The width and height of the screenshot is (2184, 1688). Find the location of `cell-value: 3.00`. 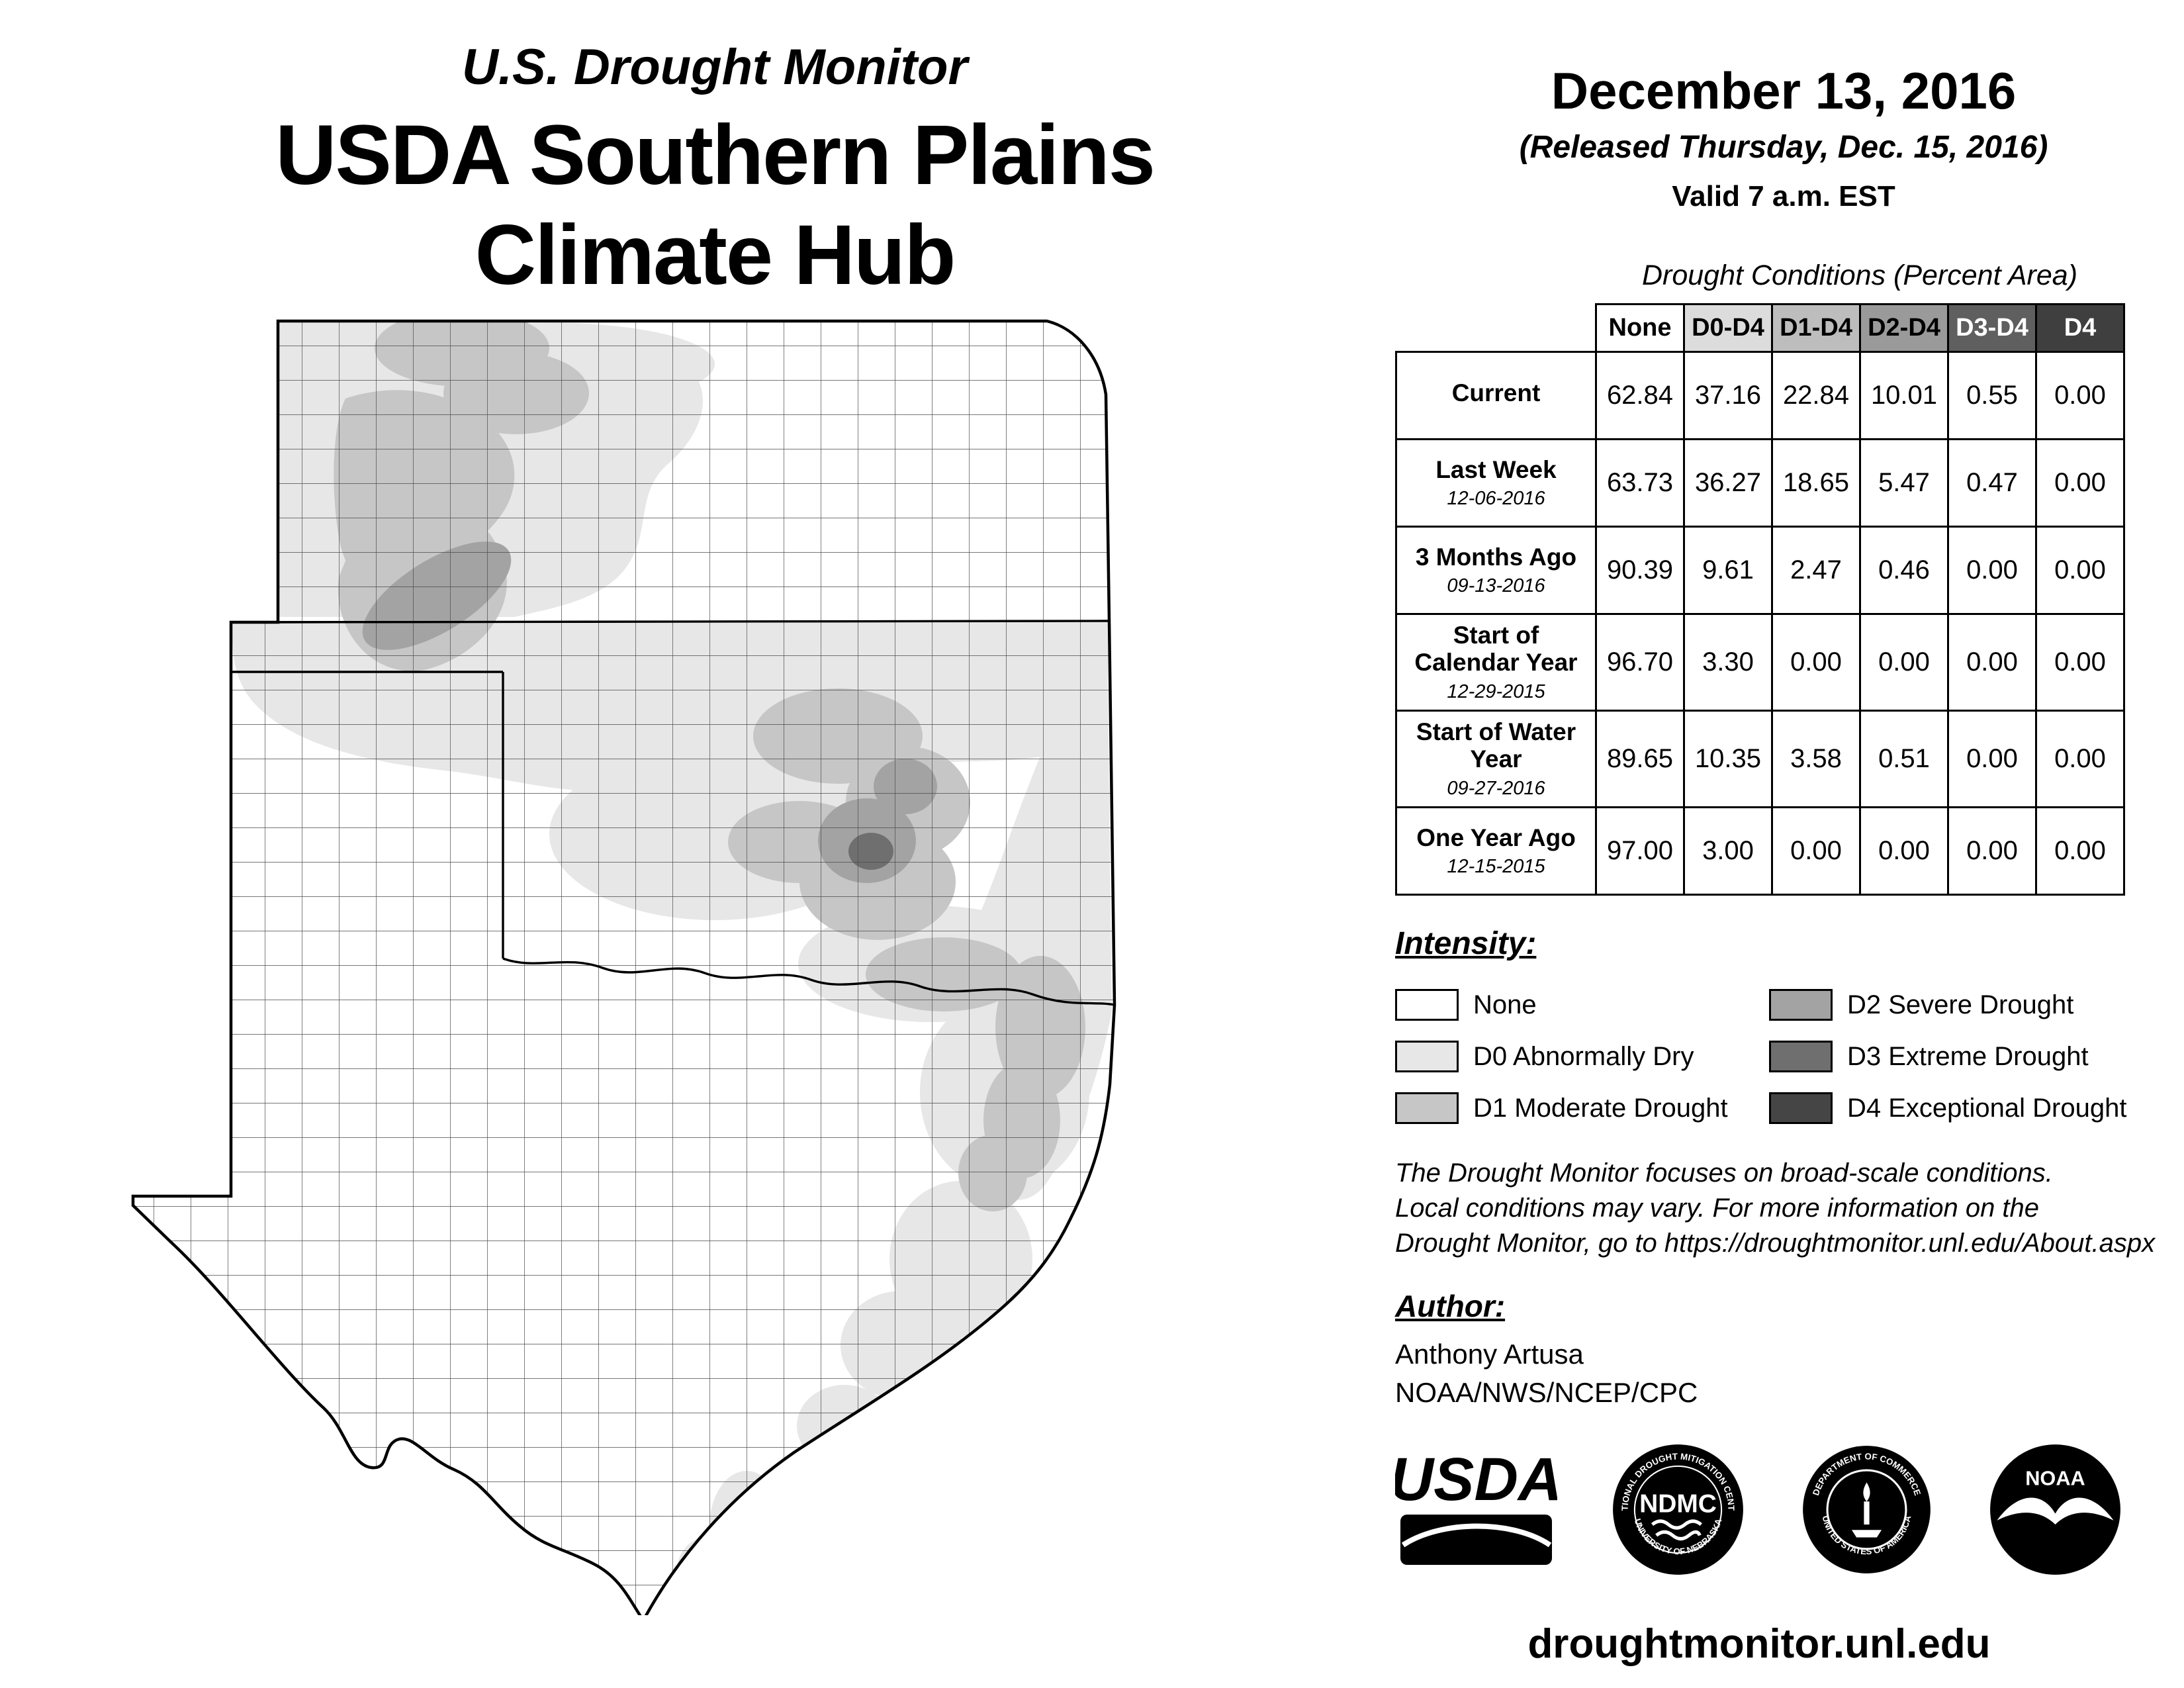

cell-value: 3.00 is located at coordinates (1728, 851).